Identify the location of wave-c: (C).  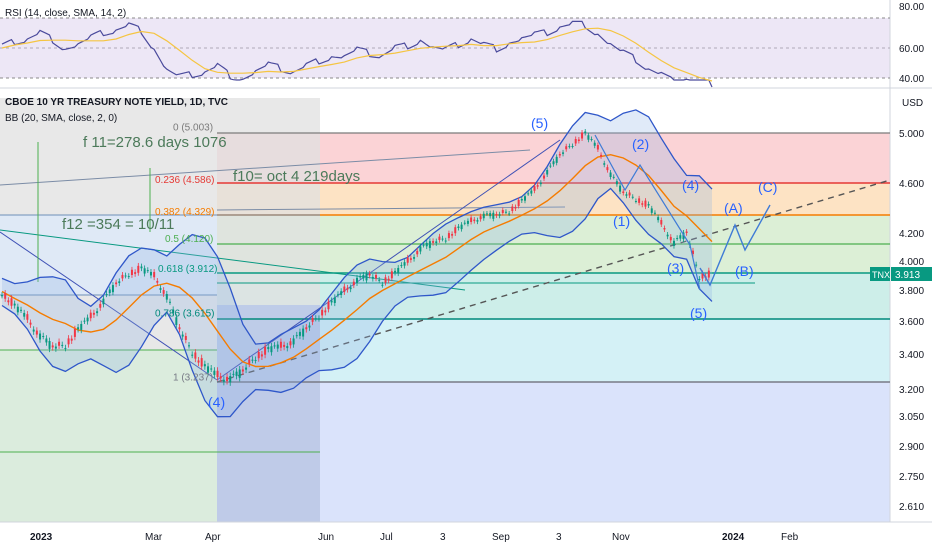
(767, 187).